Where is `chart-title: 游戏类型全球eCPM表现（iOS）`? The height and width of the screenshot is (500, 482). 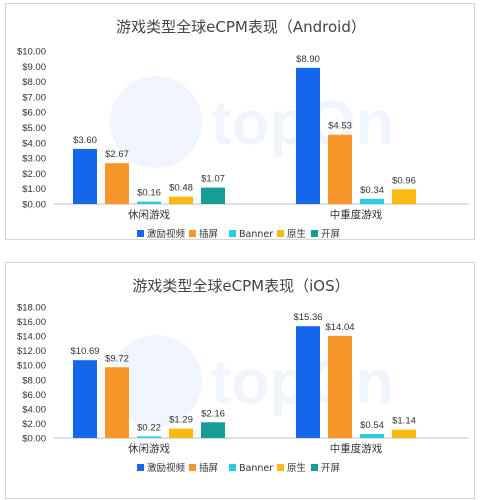 chart-title: 游戏类型全球eCPM表现（iOS） is located at coordinates (240, 286).